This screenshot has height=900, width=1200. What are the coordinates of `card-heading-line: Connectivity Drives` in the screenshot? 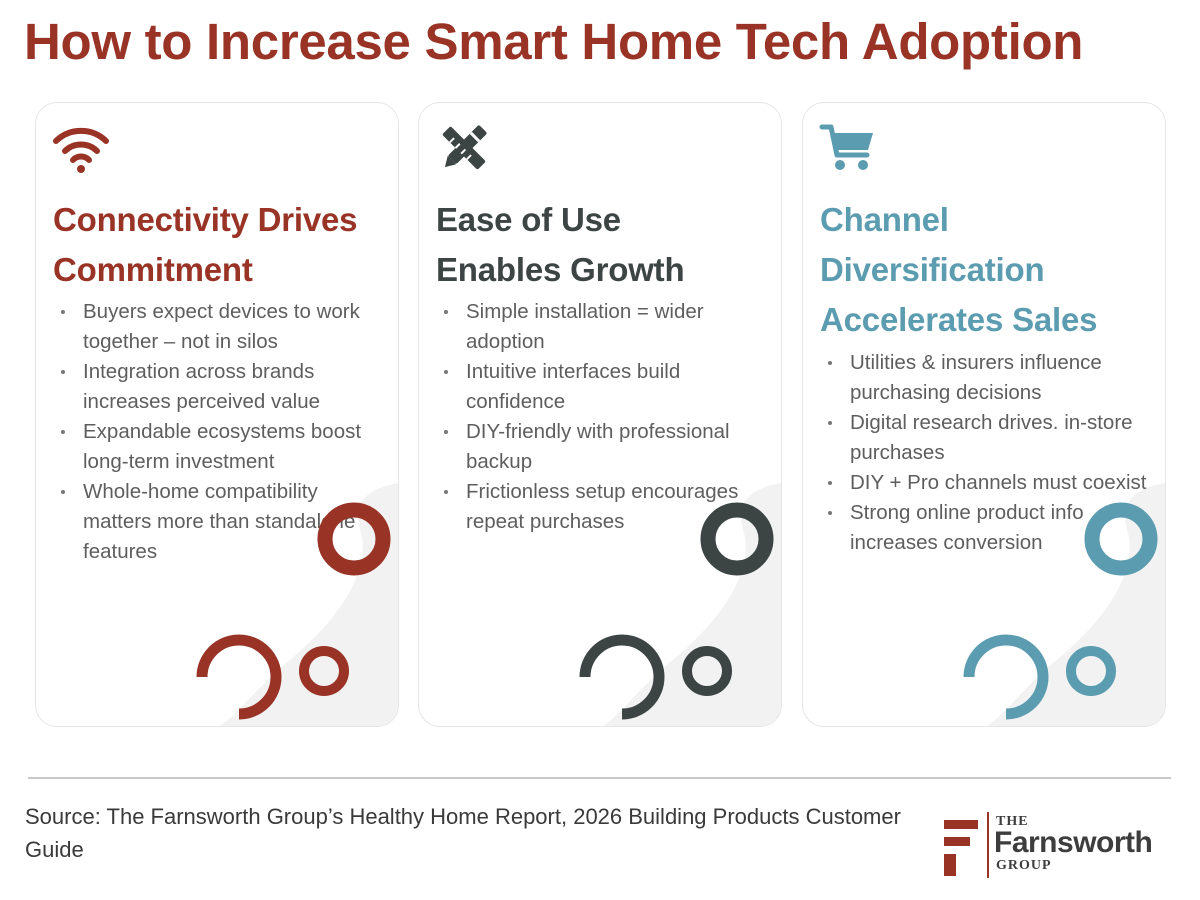 It's located at (205, 219).